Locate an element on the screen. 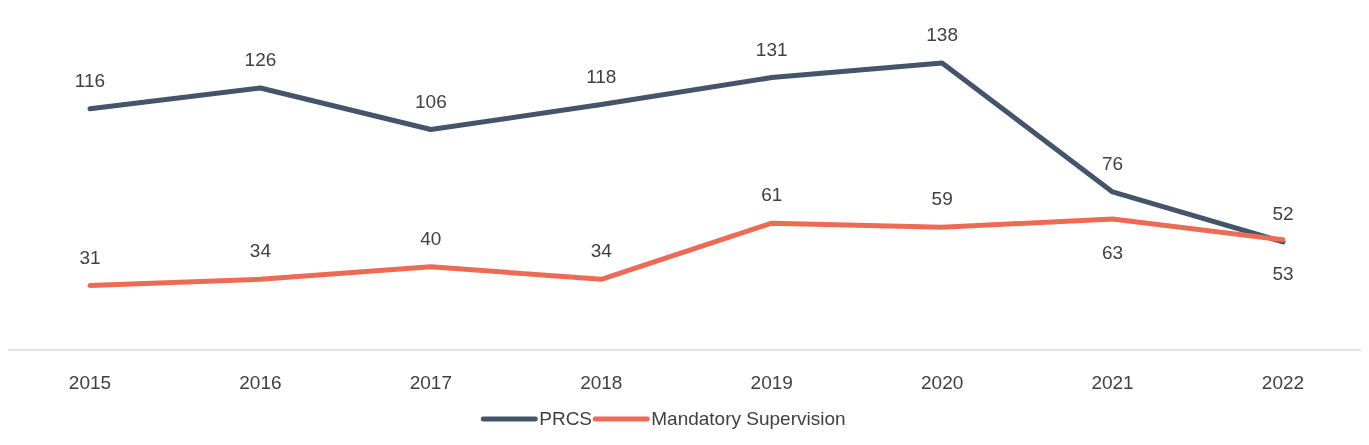 The width and height of the screenshot is (1369, 445). x-tick-label: 2016 is located at coordinates (260, 382).